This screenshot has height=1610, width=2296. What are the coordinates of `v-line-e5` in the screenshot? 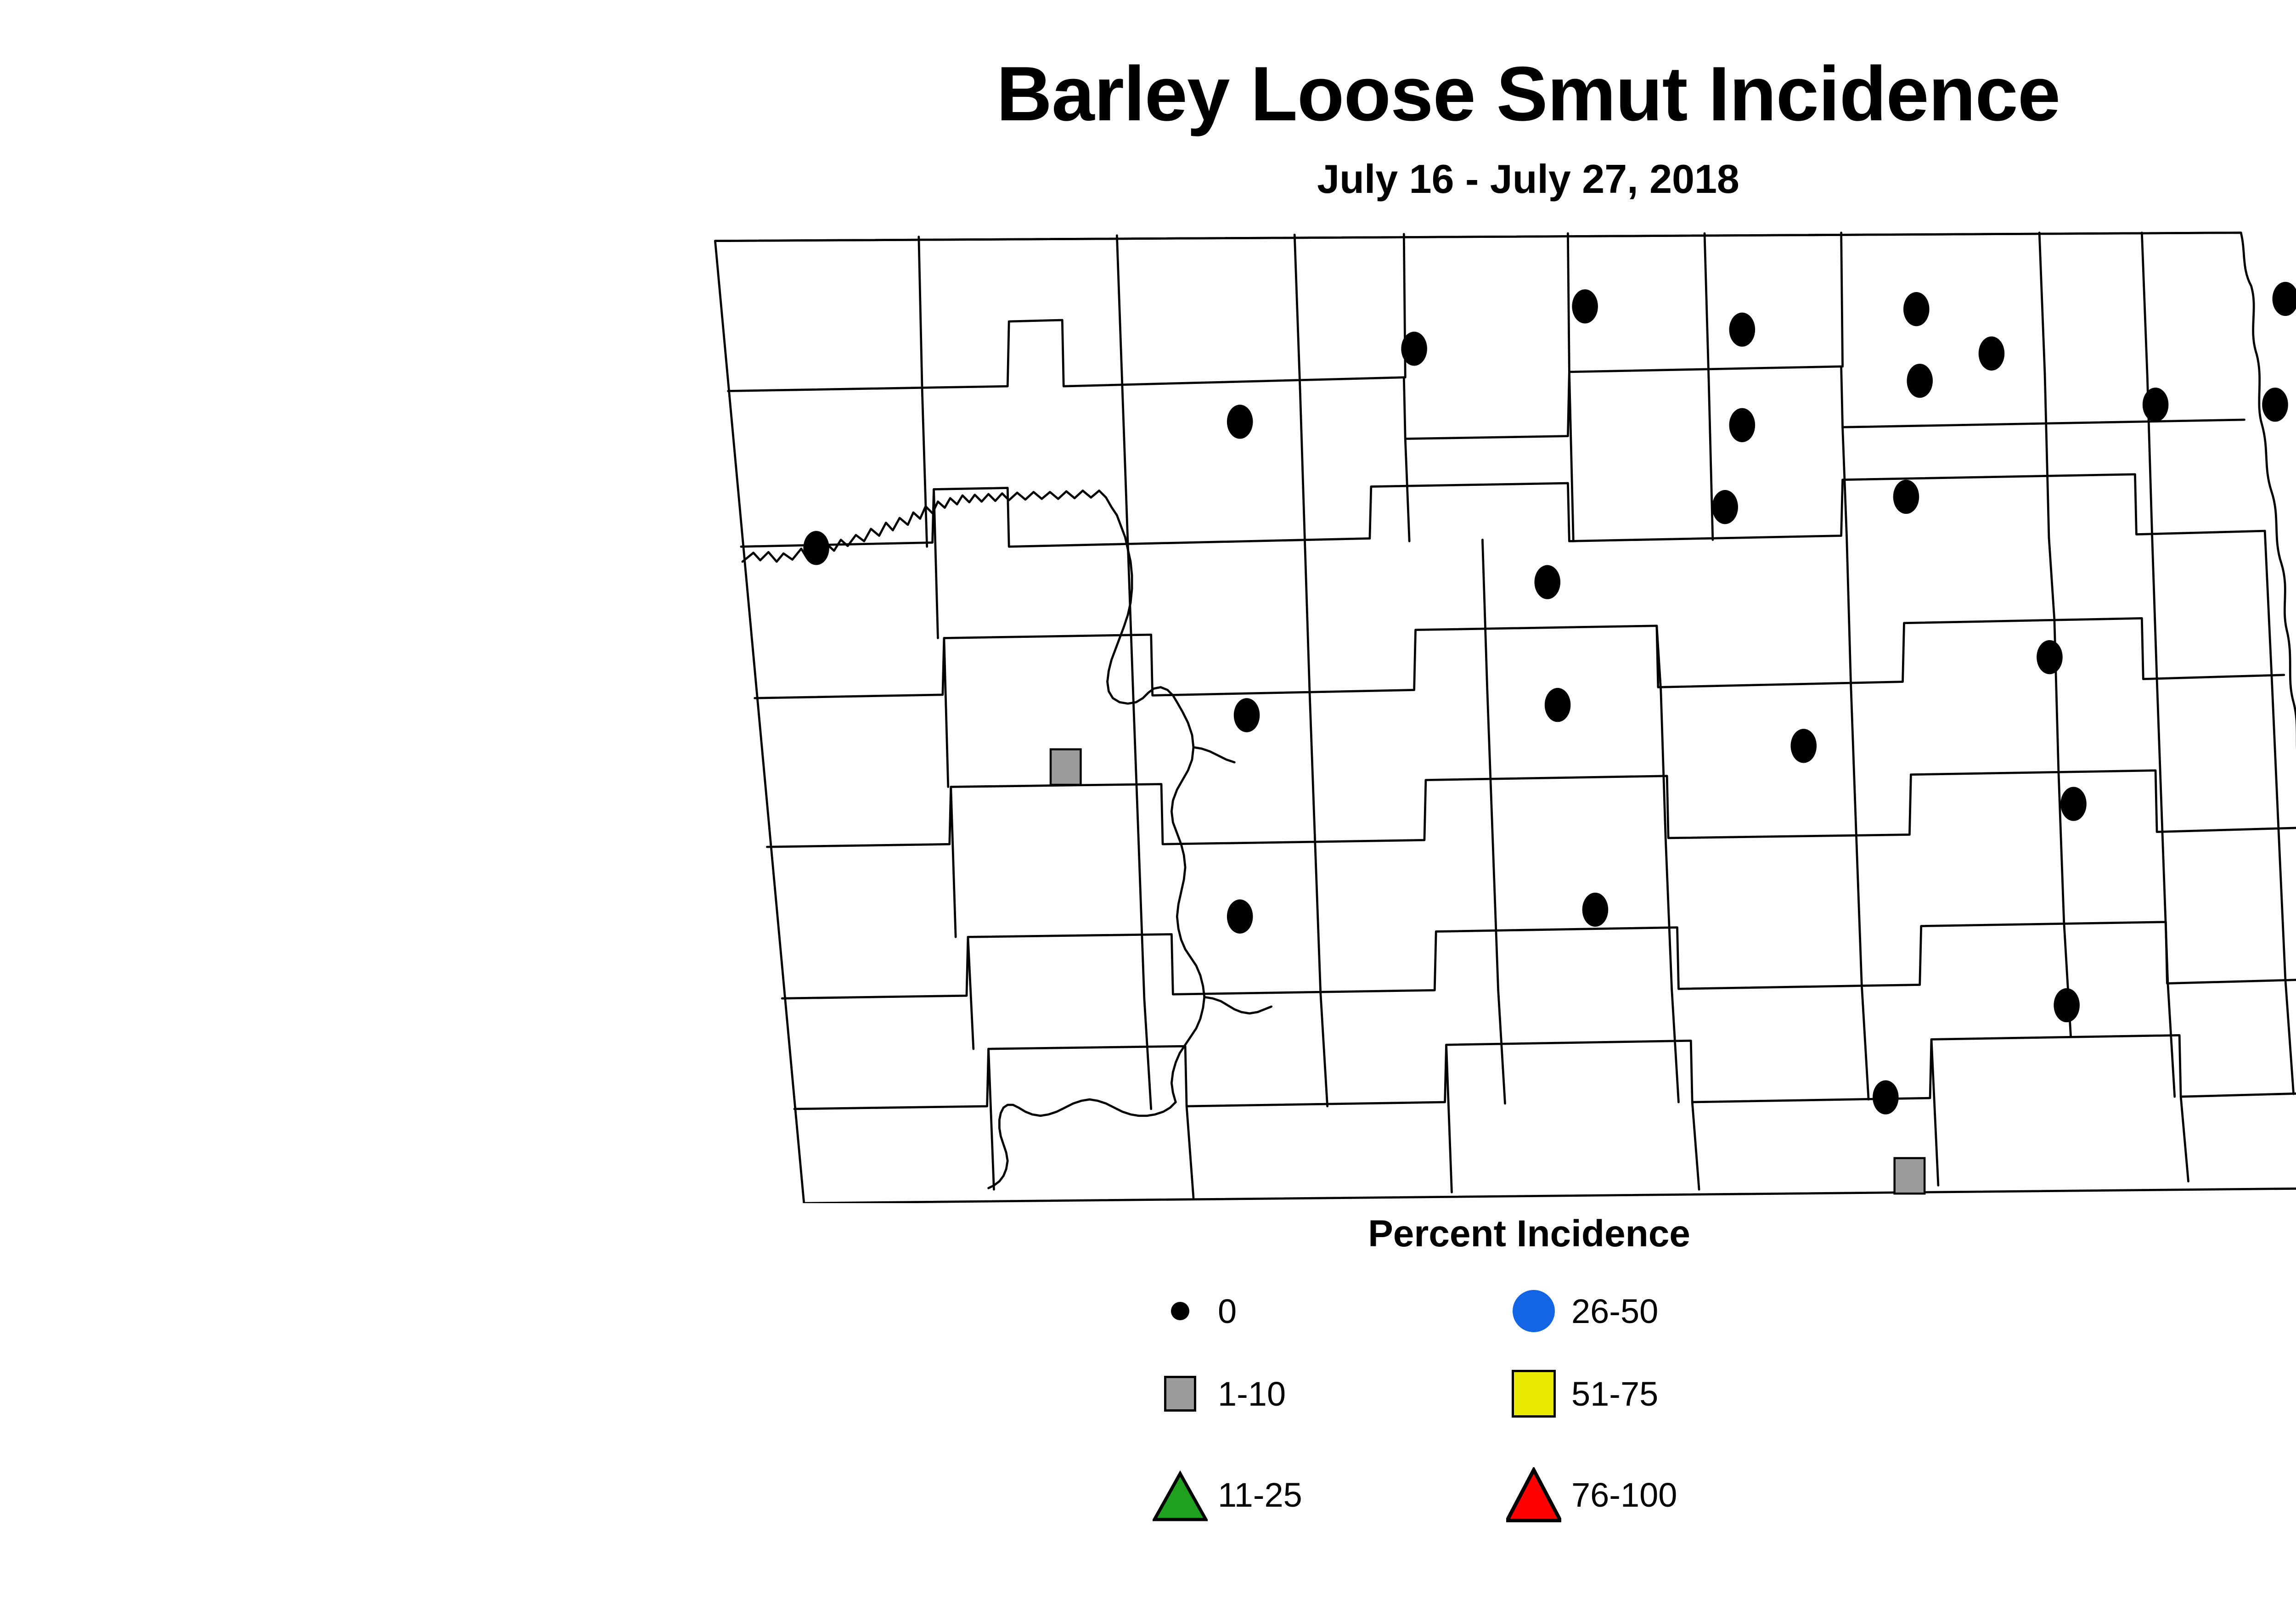 It's located at (1668, 913).